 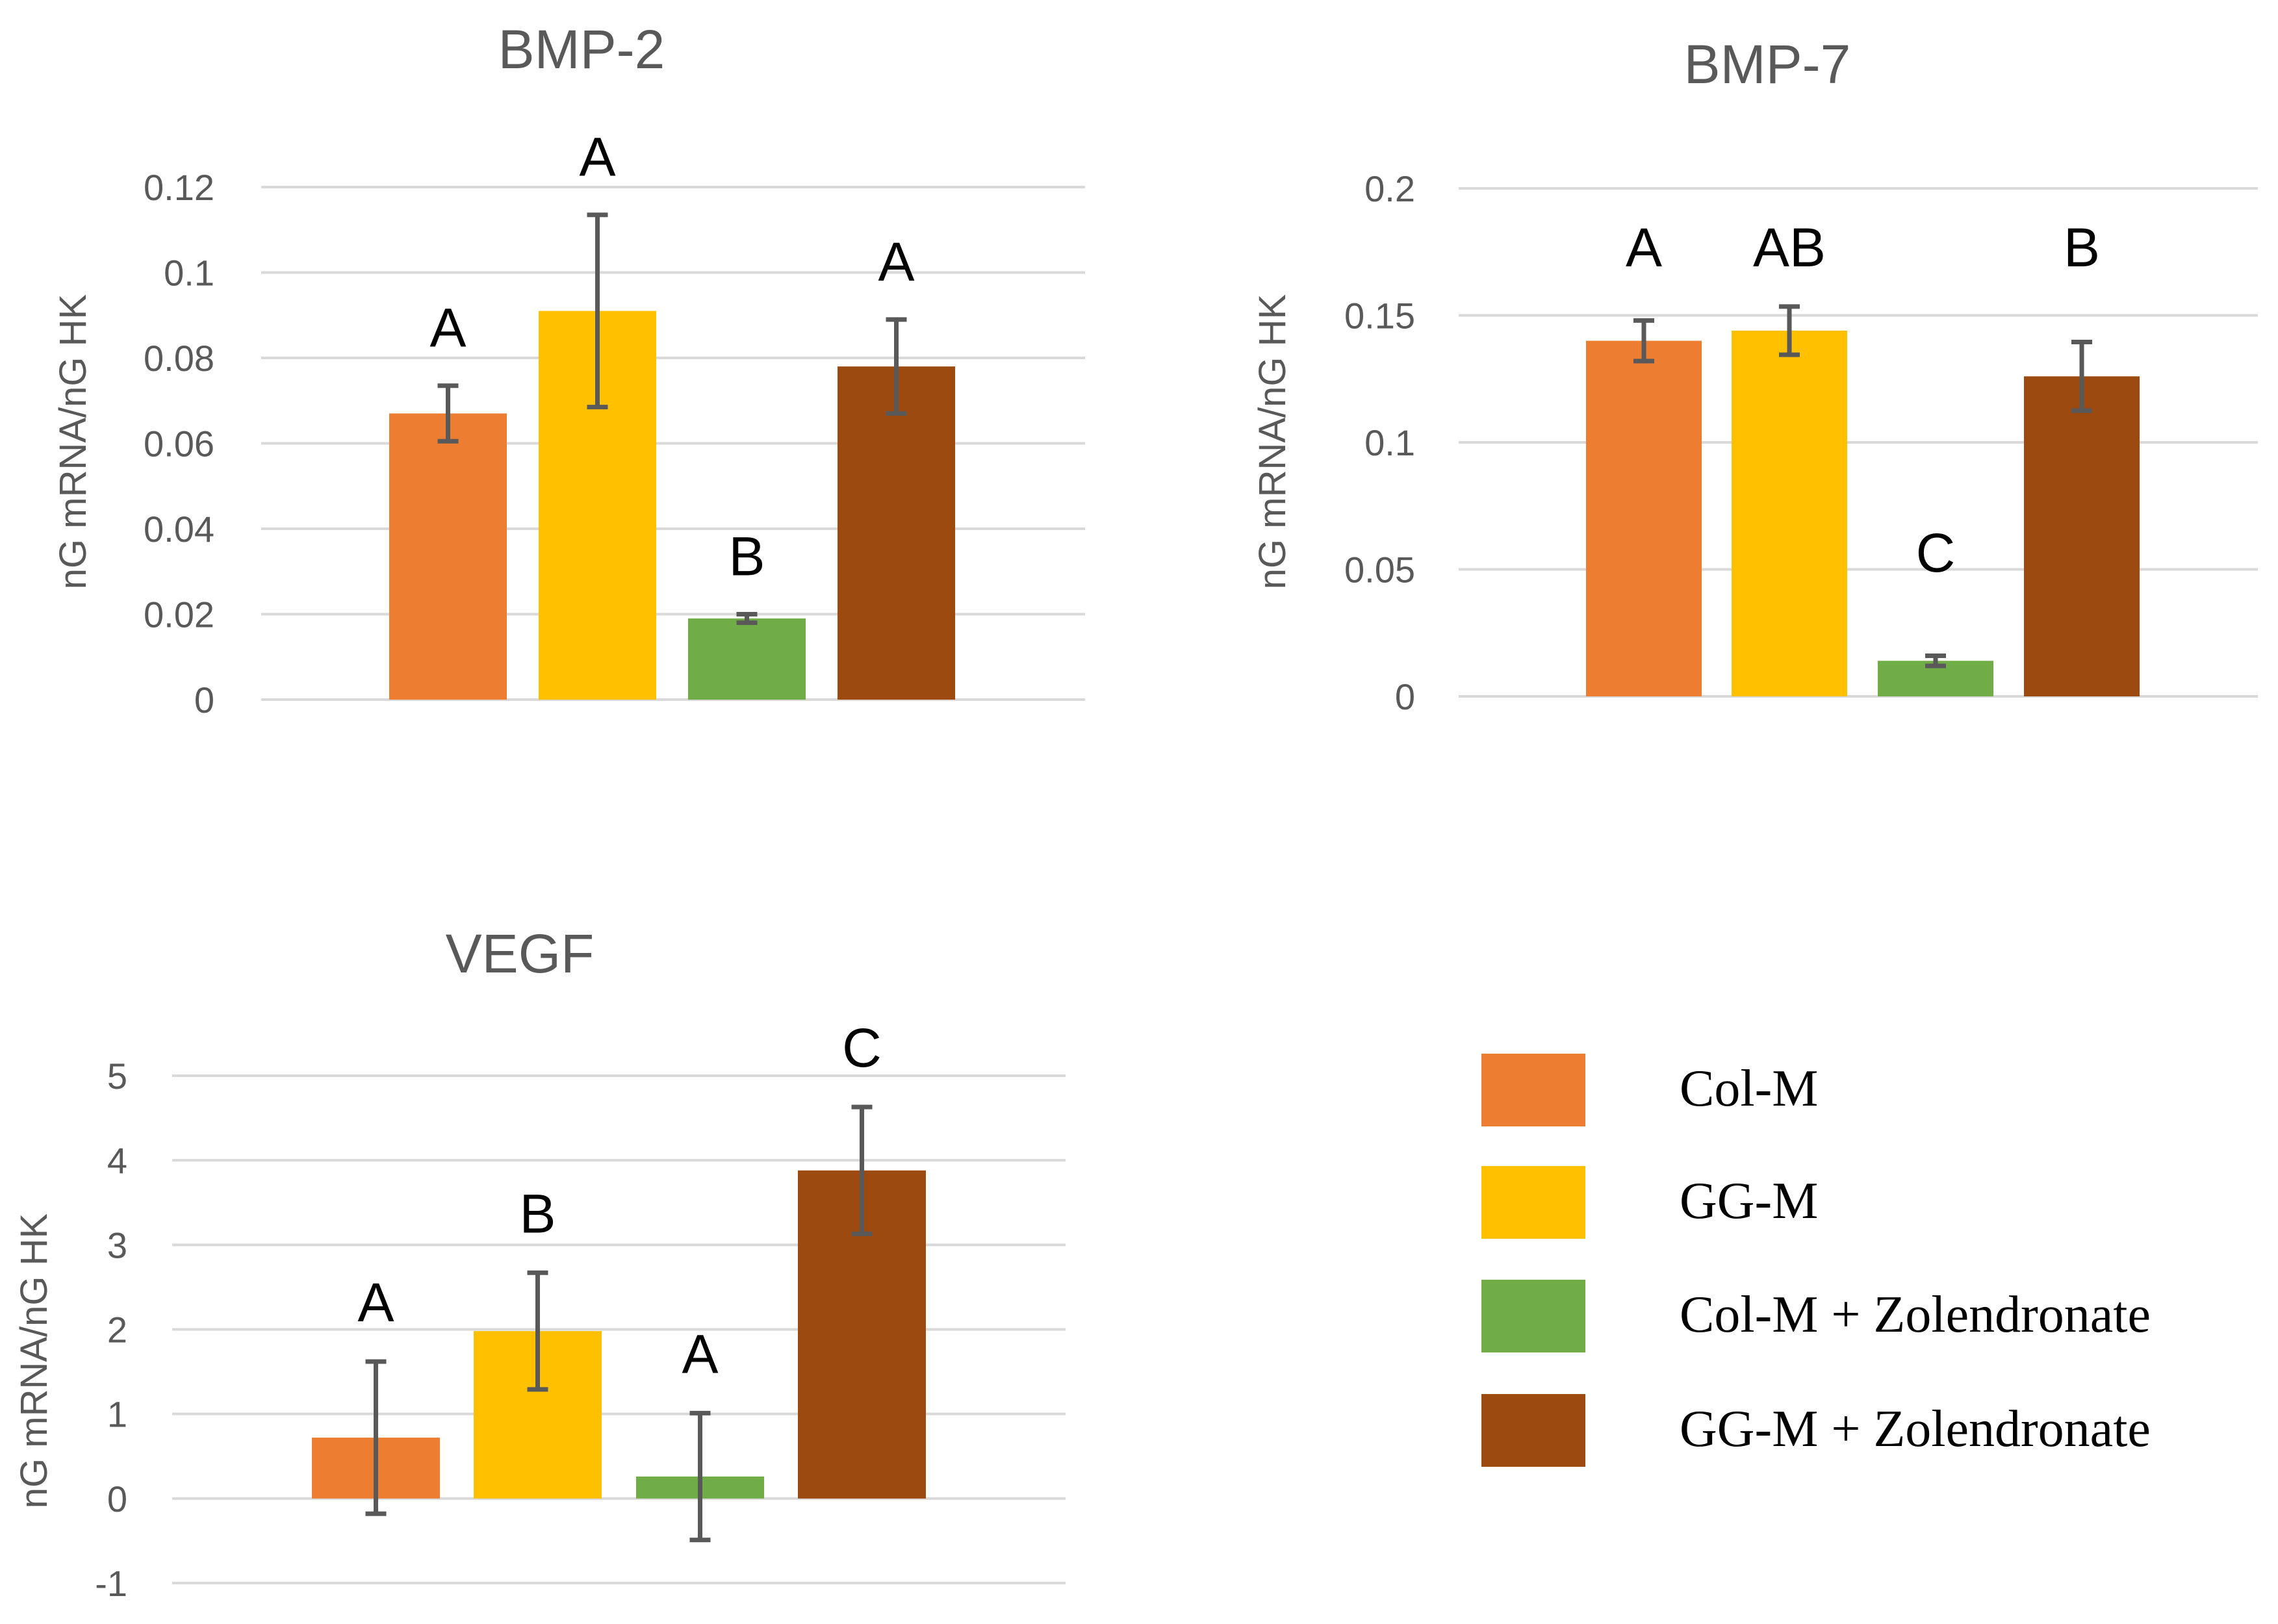 I want to click on bar-bmp-7-col-m, so click(x=1644, y=518).